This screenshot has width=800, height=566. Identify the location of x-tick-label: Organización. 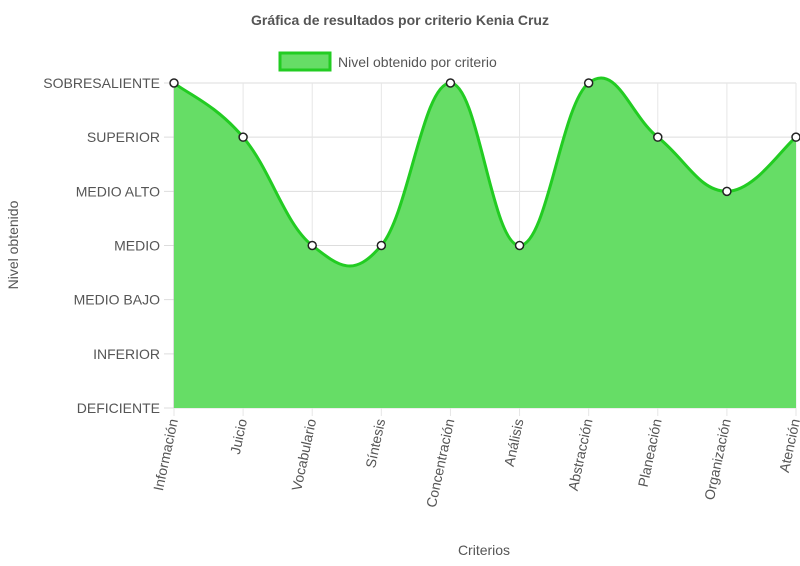
(717, 459).